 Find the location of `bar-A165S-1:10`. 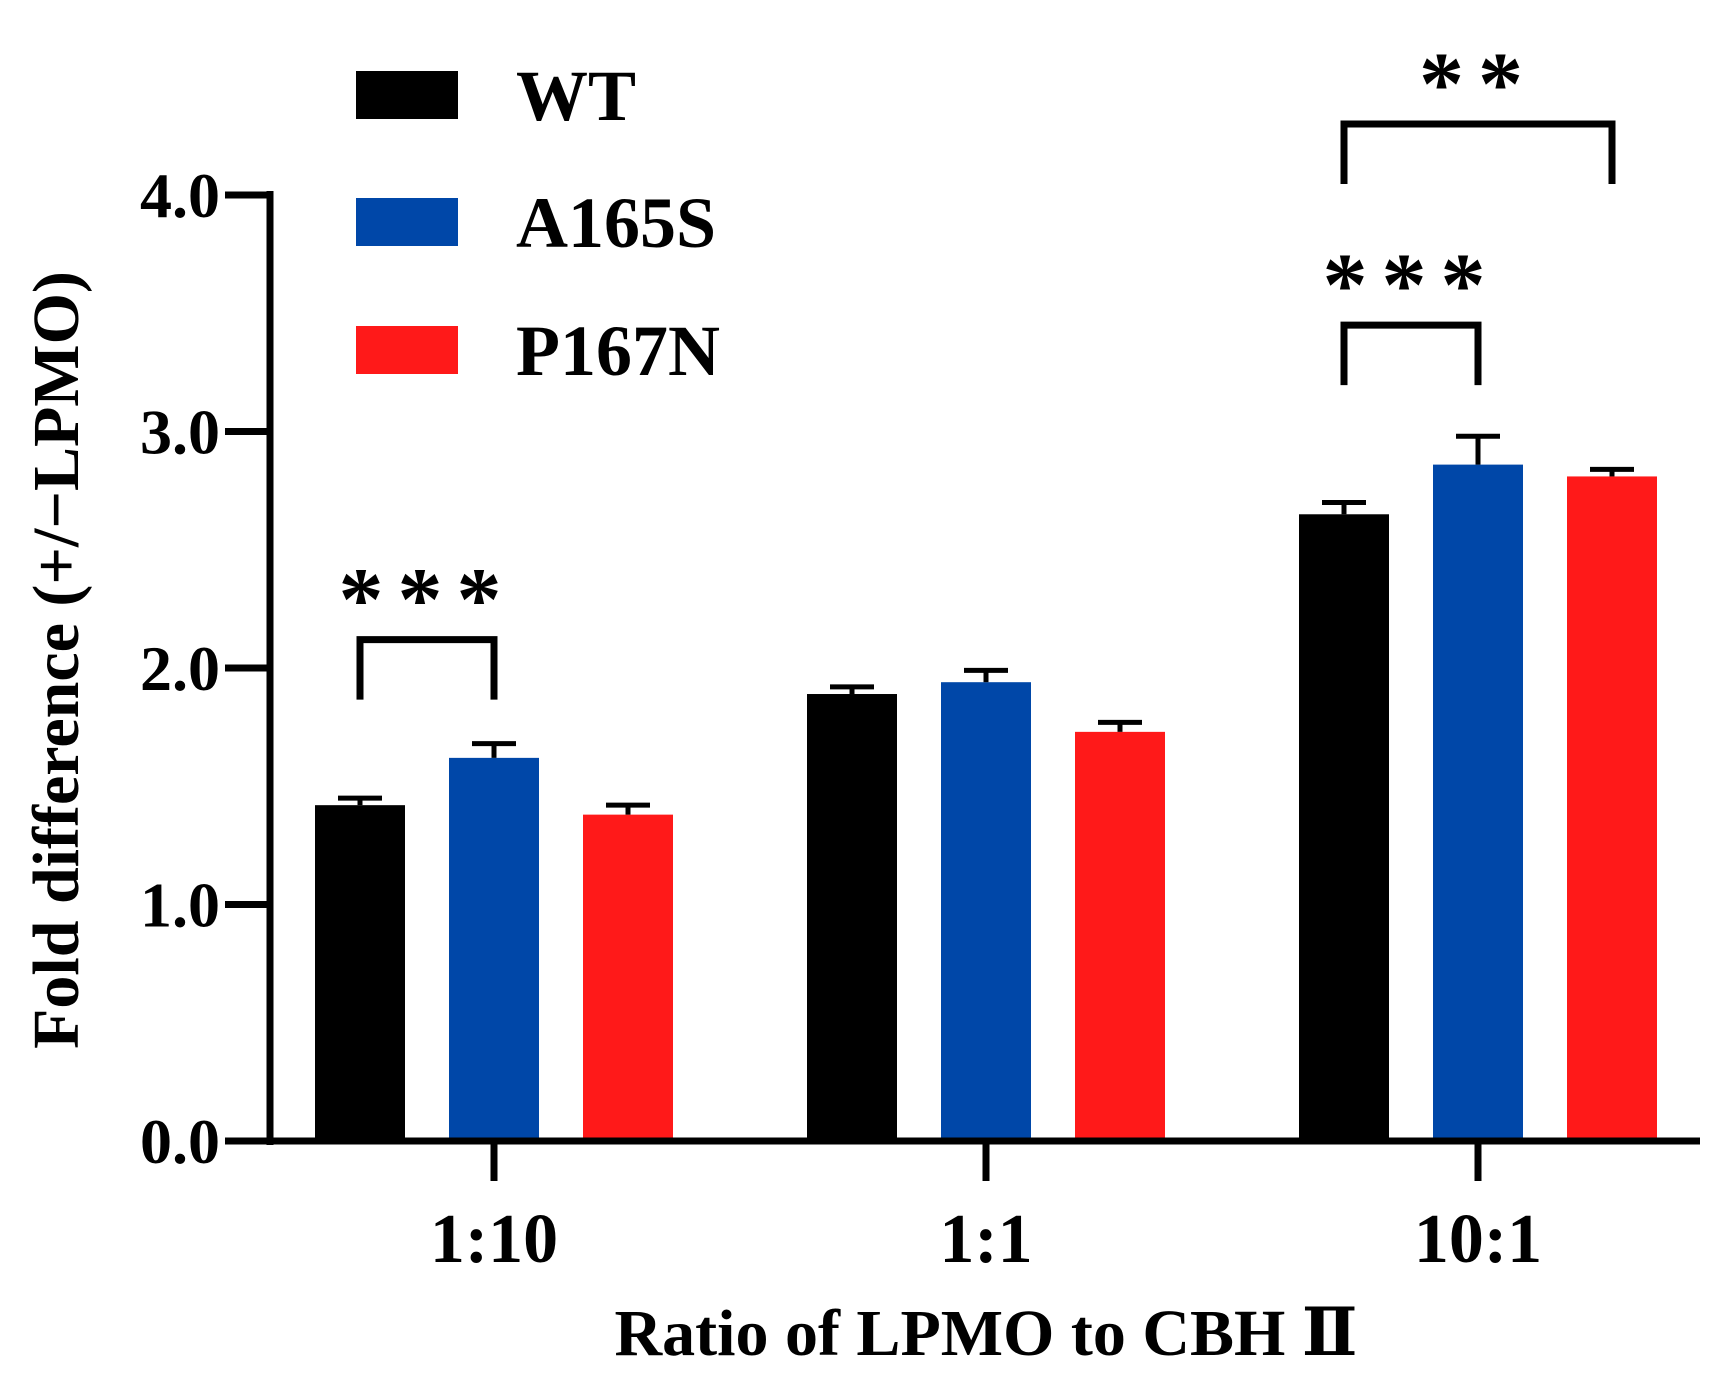

bar-A165S-1:10 is located at coordinates (494, 949).